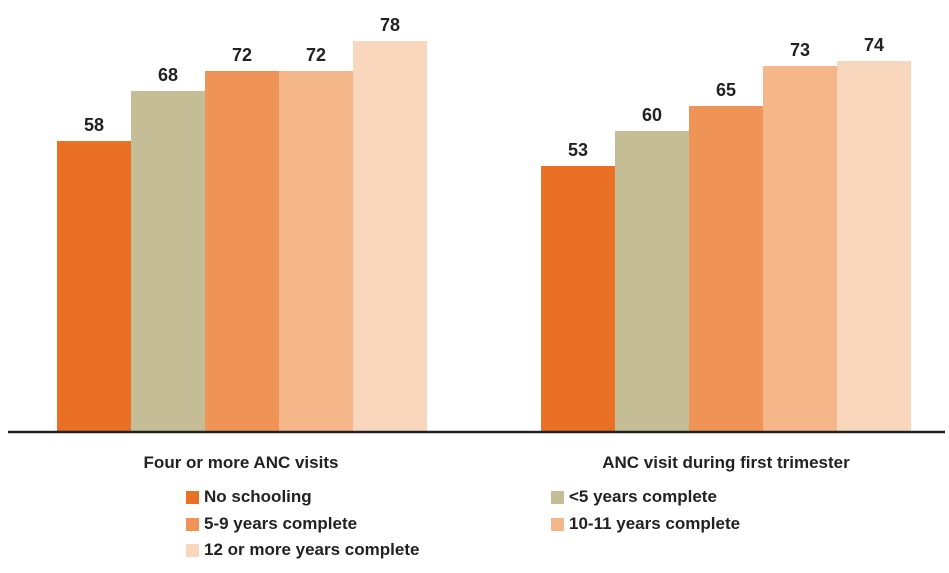  What do you see at coordinates (242, 55) in the screenshot?
I see `value-label-0-2: 72` at bounding box center [242, 55].